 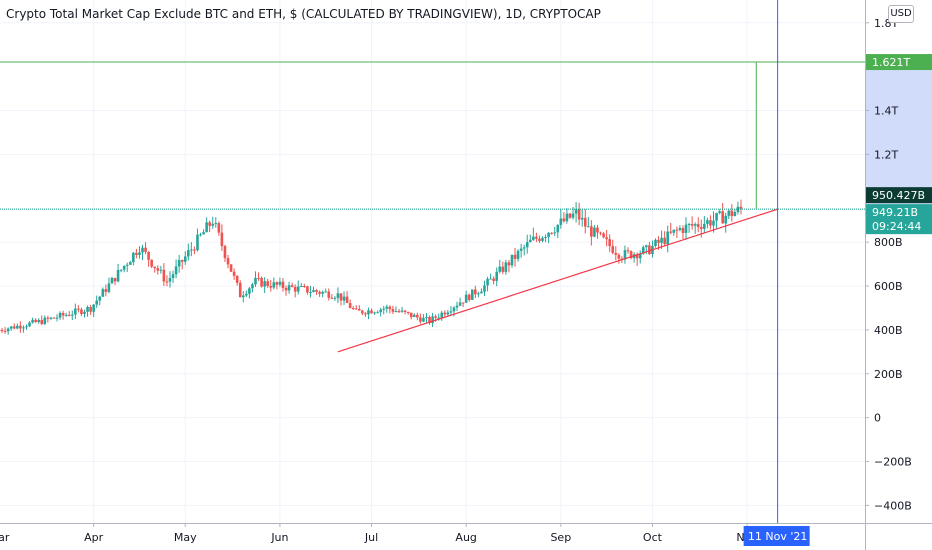 I want to click on x-tick-label: Sep, so click(x=560, y=537).